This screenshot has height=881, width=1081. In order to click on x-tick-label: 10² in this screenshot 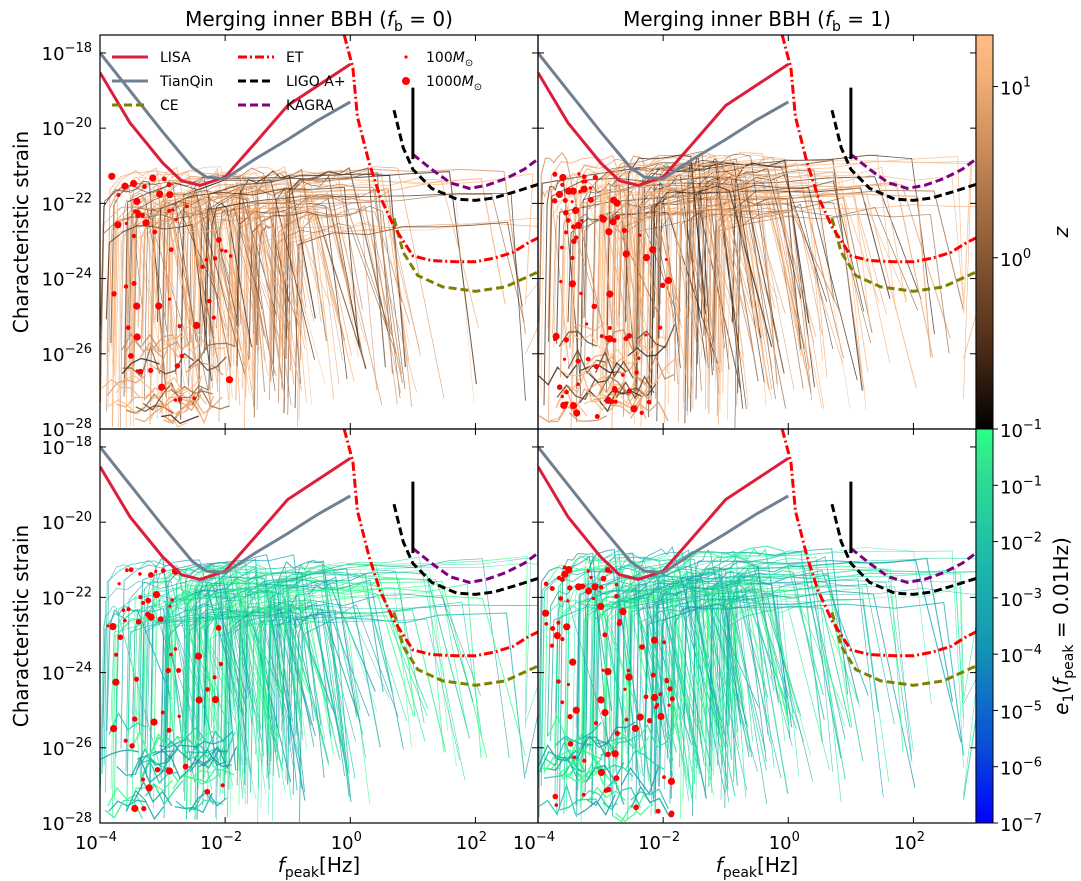, I will do `click(909, 842)`.